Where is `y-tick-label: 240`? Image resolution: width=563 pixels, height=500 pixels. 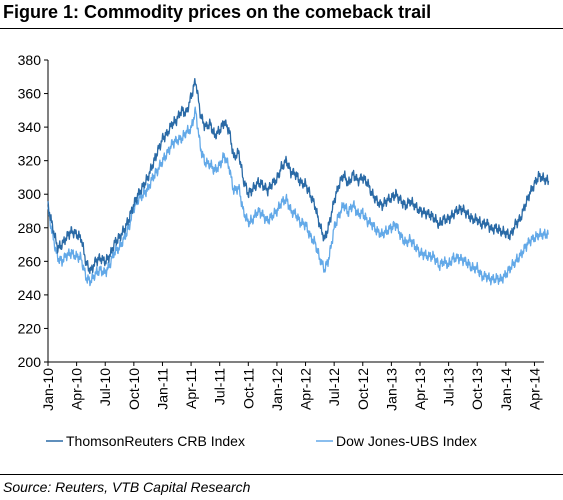
y-tick-label: 240 is located at coordinates (30, 295).